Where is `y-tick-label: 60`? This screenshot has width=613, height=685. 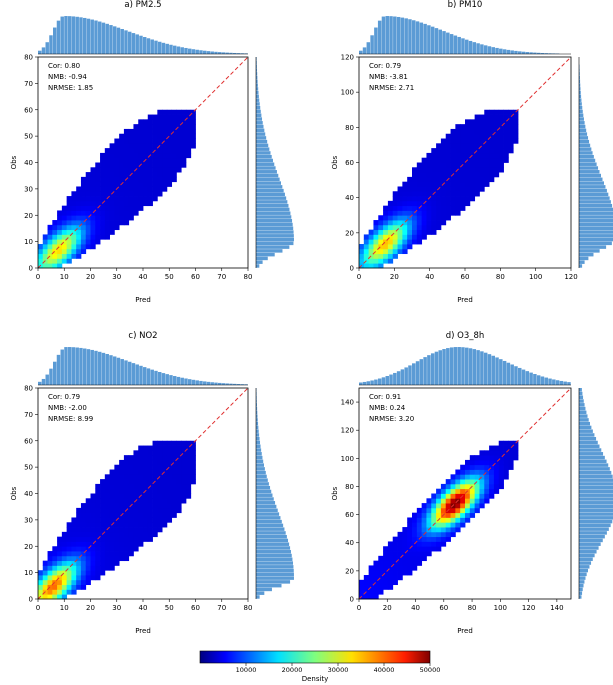
y-tick-label: 60 is located at coordinates (28, 110).